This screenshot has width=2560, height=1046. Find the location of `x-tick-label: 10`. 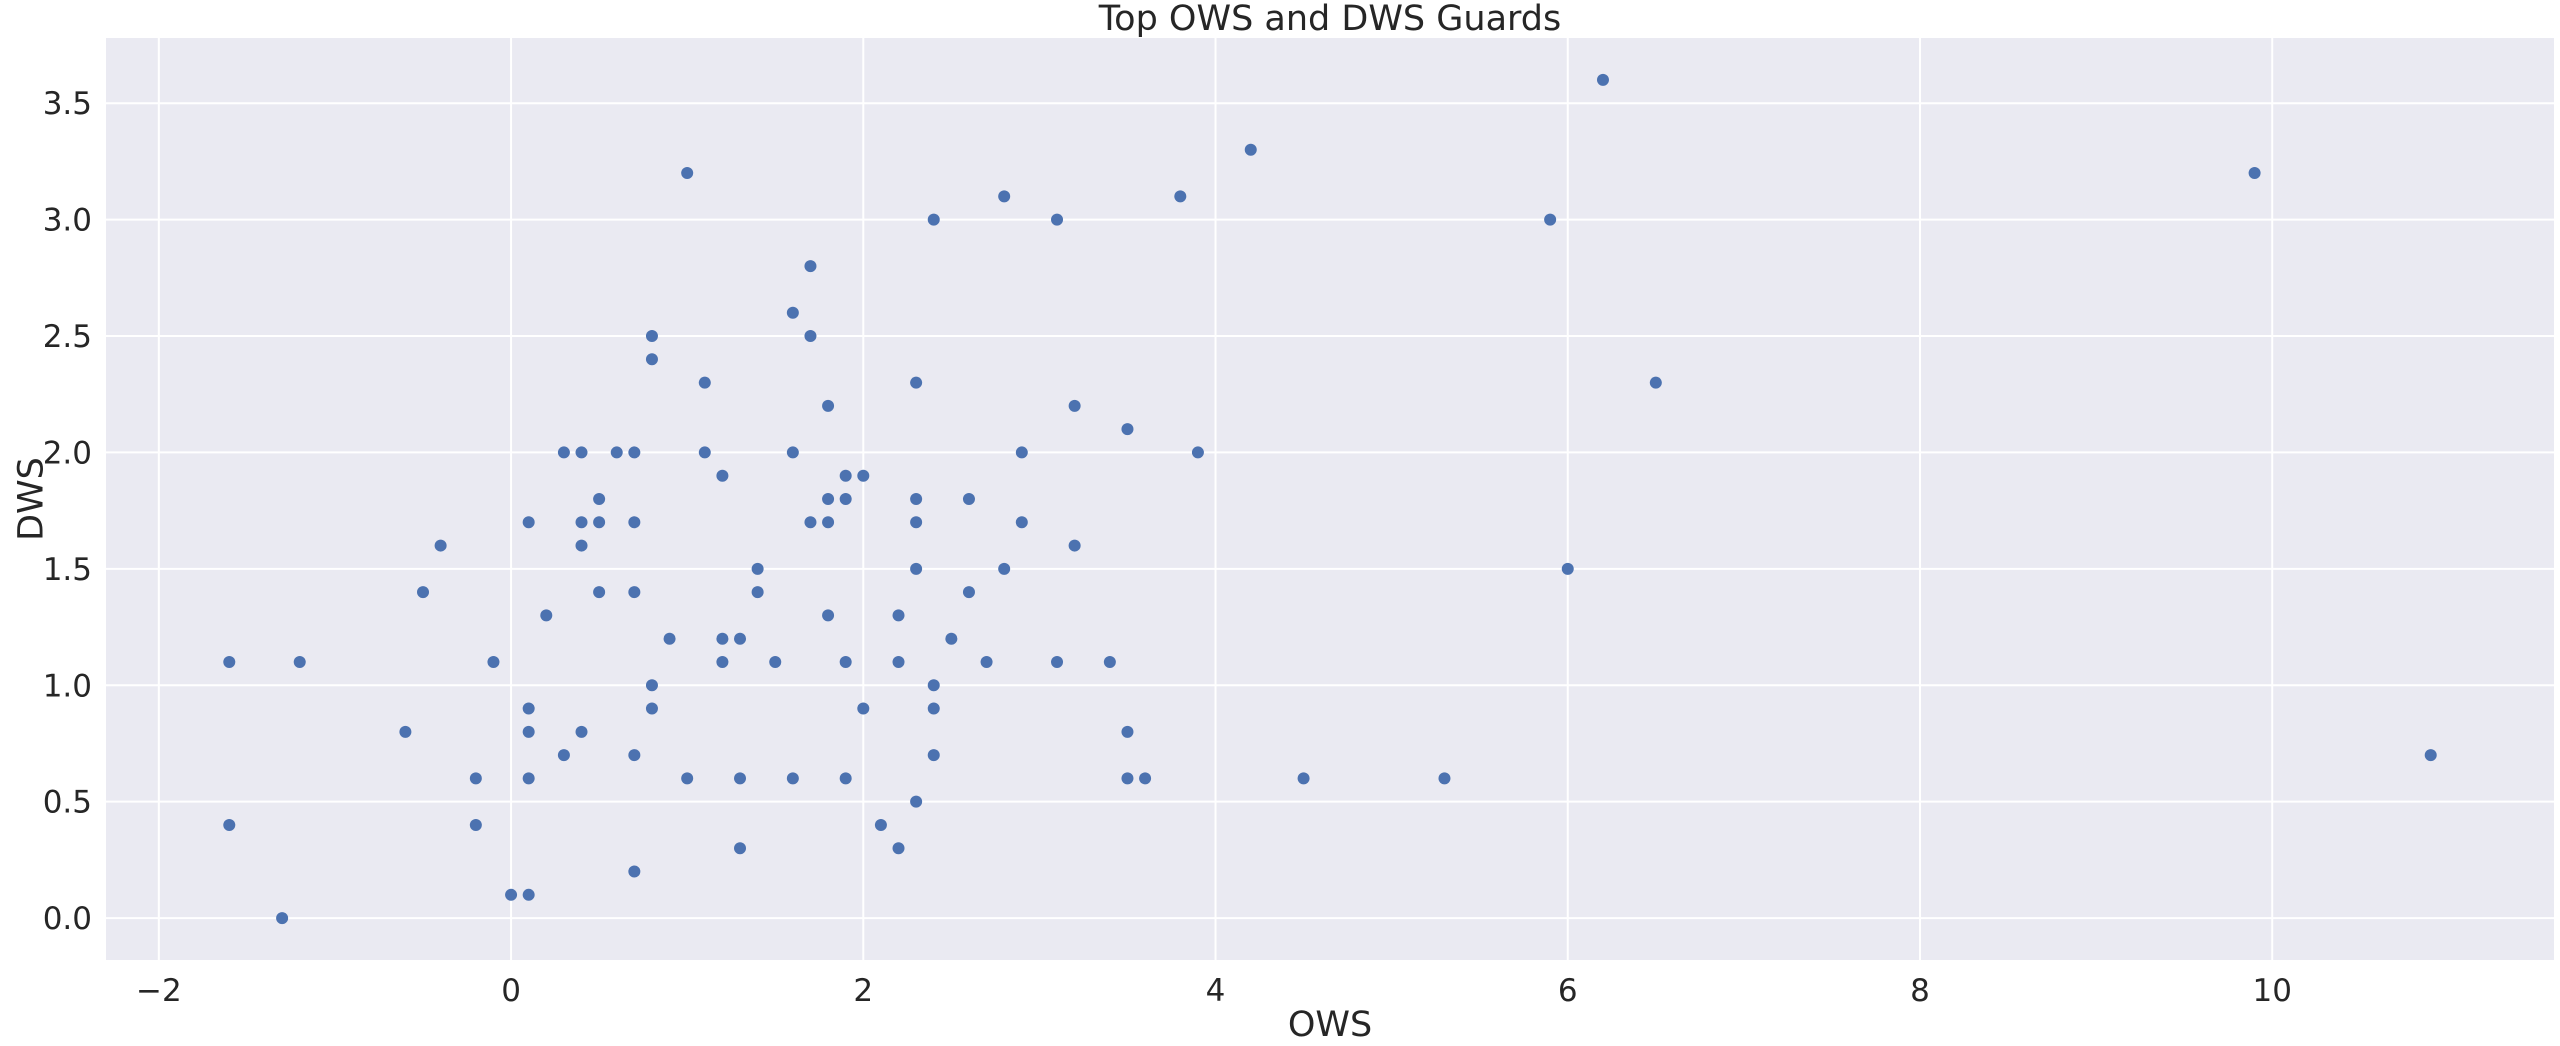

x-tick-label: 10 is located at coordinates (2271, 991).